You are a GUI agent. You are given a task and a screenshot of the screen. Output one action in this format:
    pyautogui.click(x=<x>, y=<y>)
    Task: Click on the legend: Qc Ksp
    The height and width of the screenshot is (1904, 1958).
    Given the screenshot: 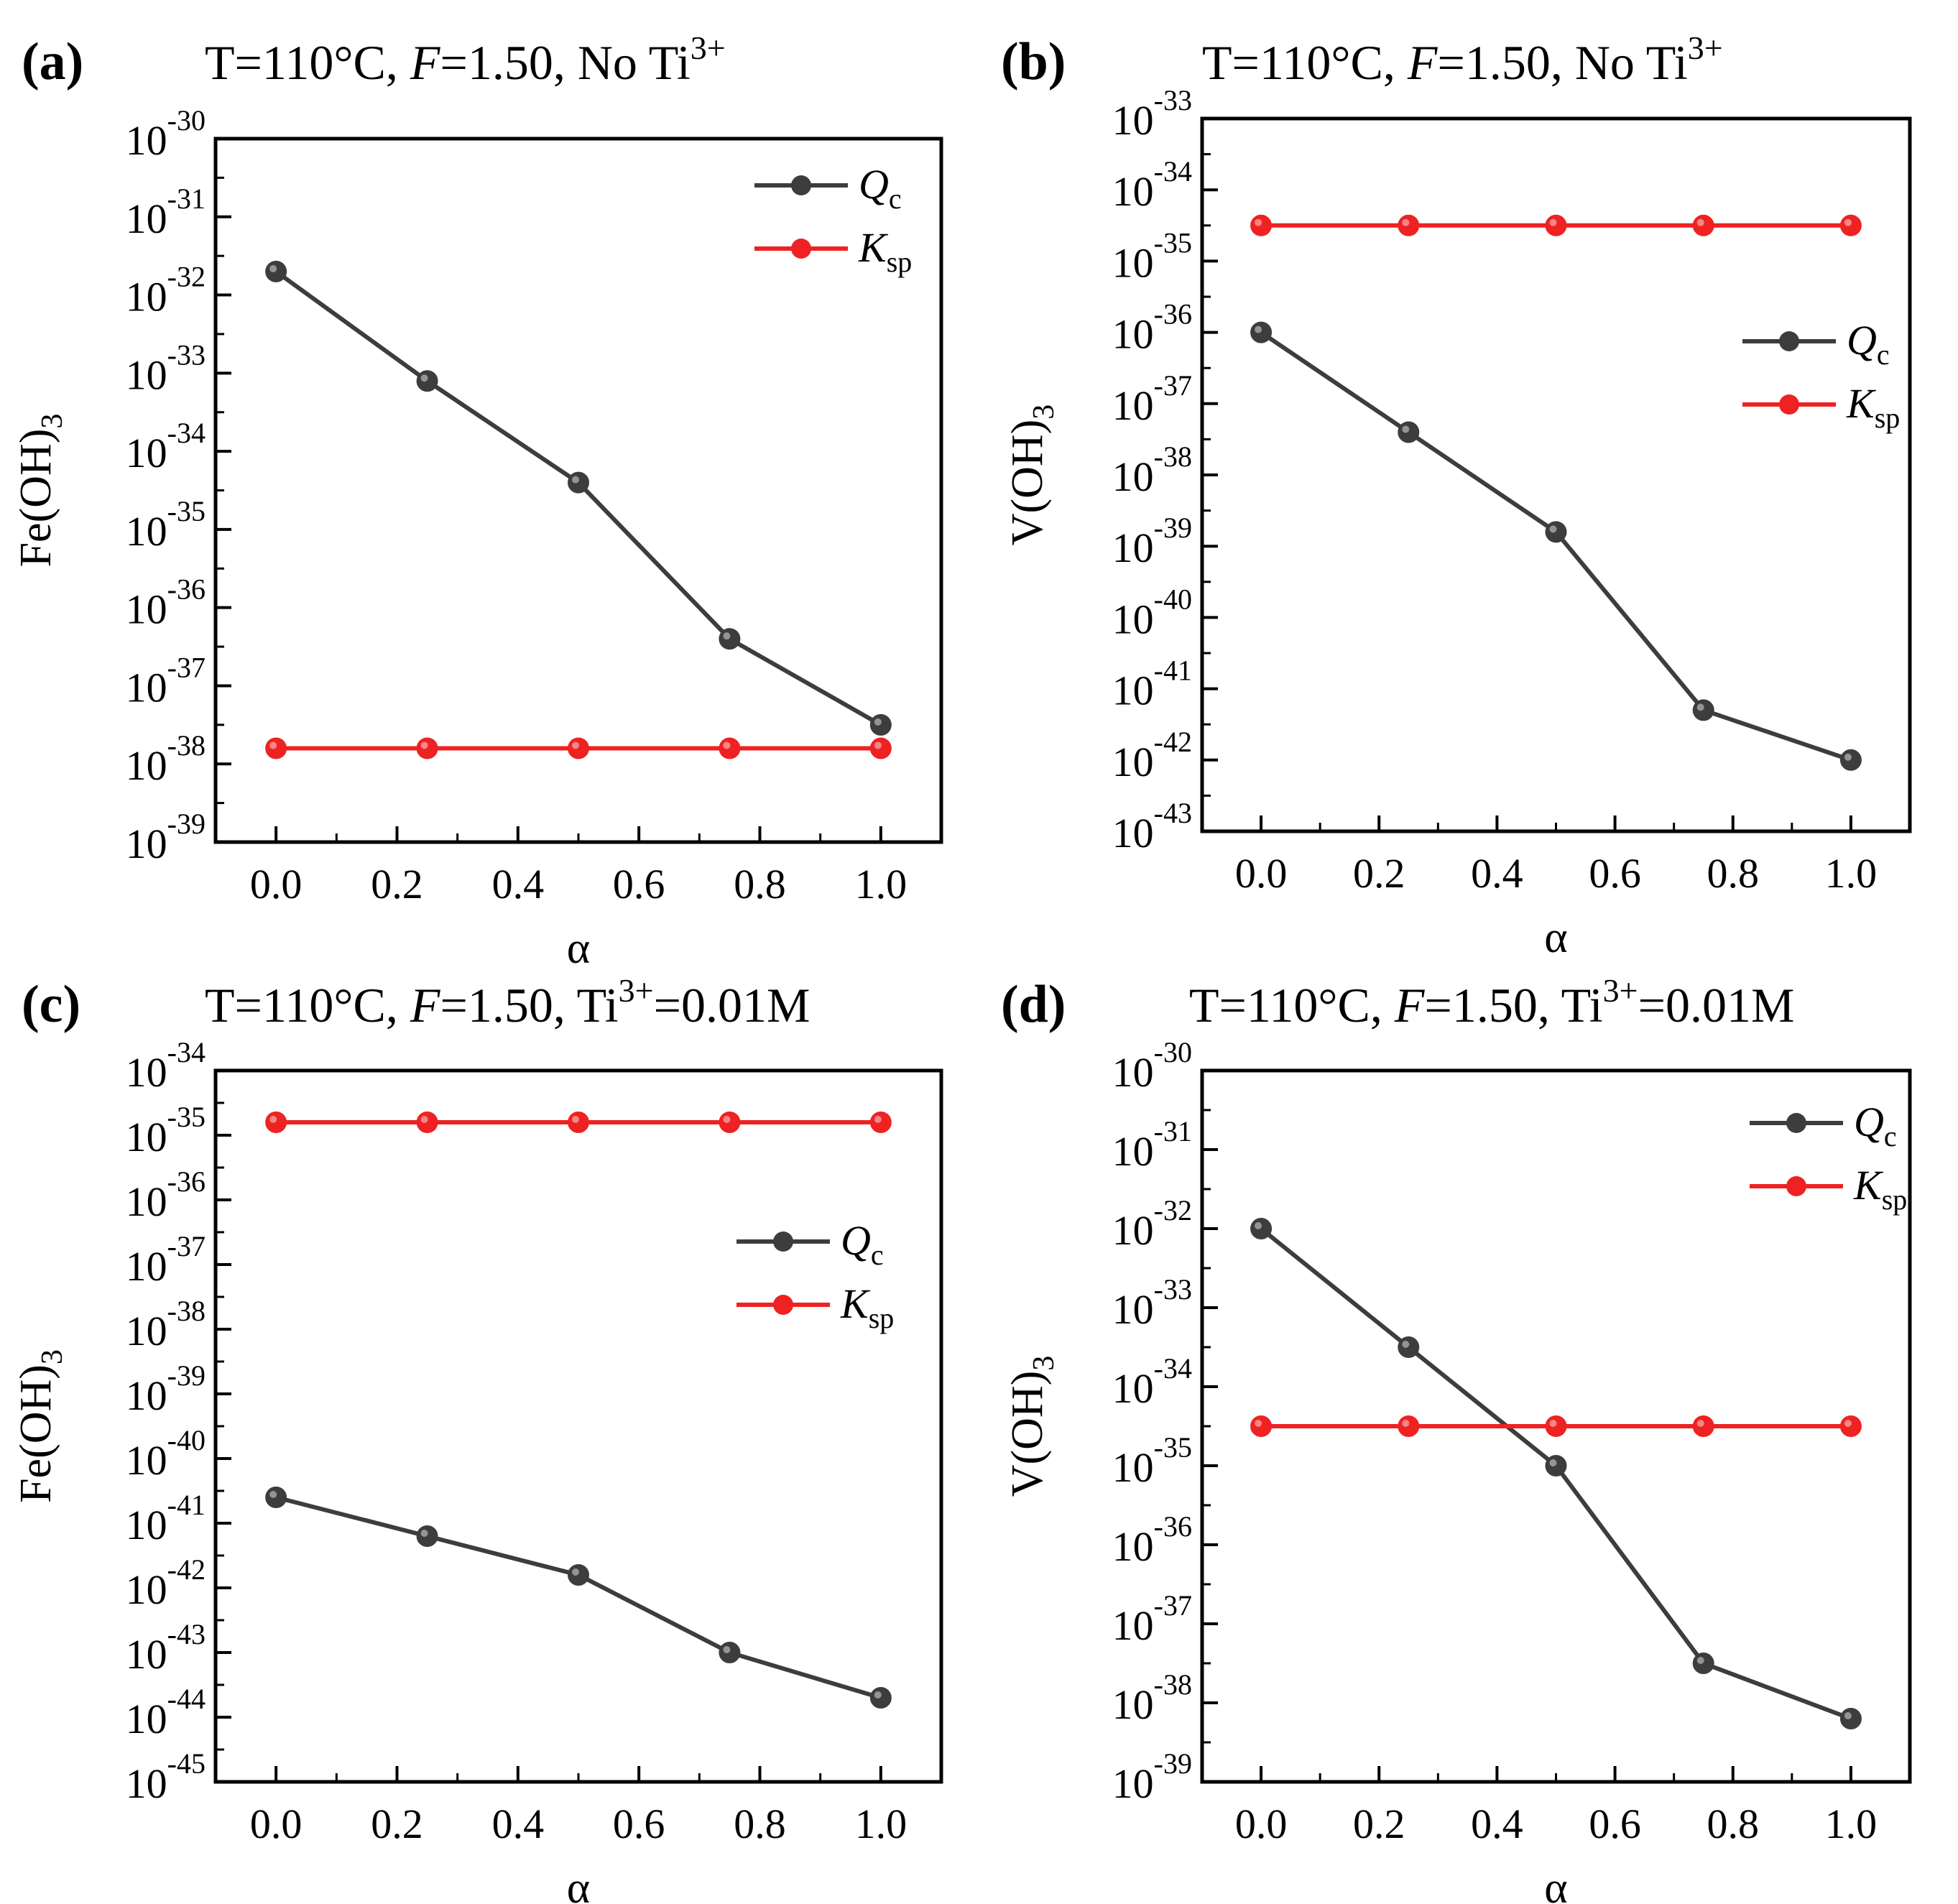 What is the action you would take?
    pyautogui.click(x=833, y=219)
    